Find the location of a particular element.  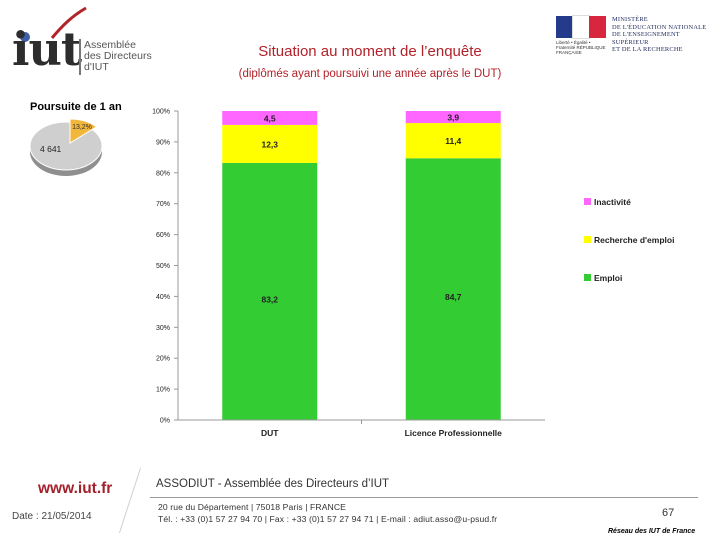

y-tick-label: 50% is located at coordinates (163, 266).